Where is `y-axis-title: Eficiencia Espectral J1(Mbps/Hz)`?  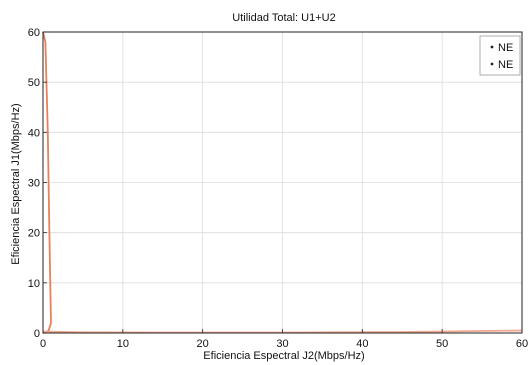 y-axis-title: Eficiencia Espectral J1(Mbps/Hz) is located at coordinates (16, 183).